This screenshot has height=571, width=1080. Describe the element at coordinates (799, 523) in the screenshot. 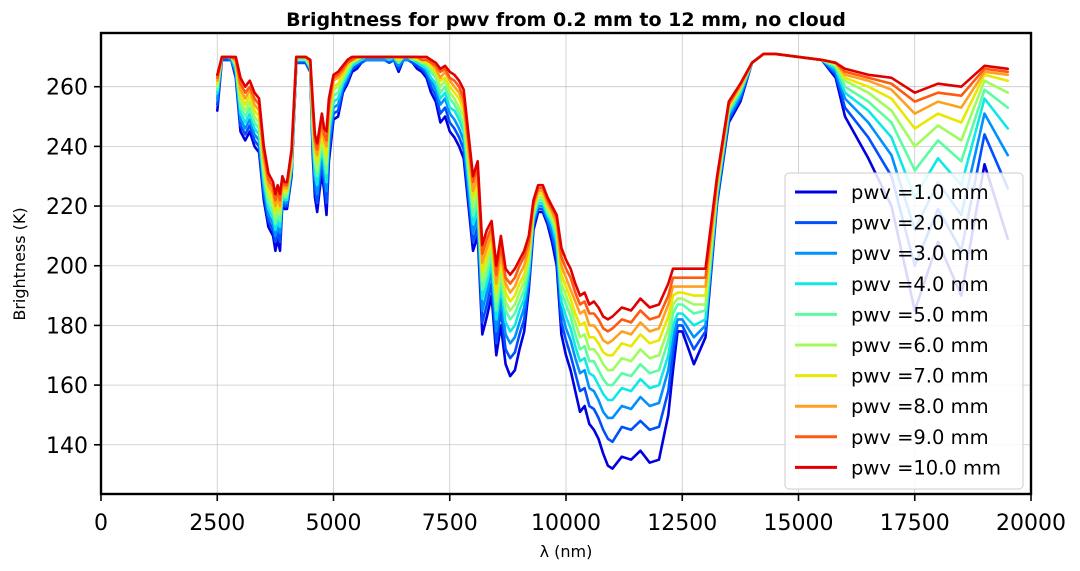

I see `x-tick-label: 15000` at that location.